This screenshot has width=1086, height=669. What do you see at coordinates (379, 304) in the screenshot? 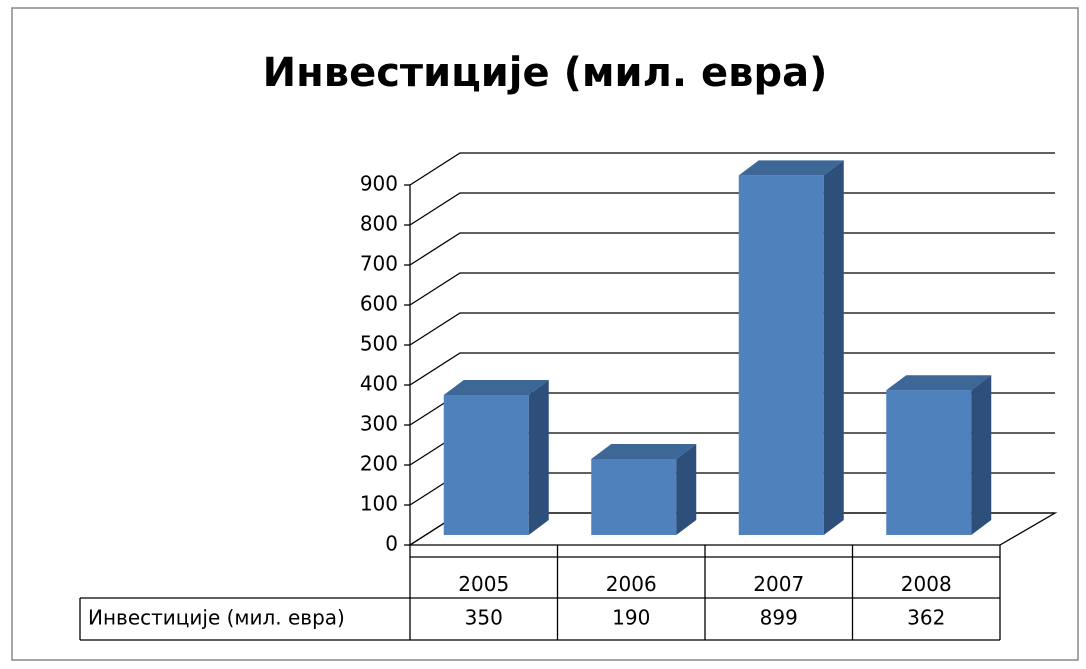
I see `y-tick-label: 600` at bounding box center [379, 304].